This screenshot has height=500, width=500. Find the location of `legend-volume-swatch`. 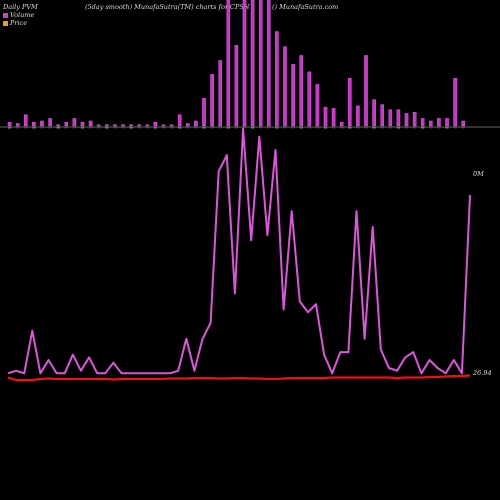

legend-volume-swatch is located at coordinates (5, 15).